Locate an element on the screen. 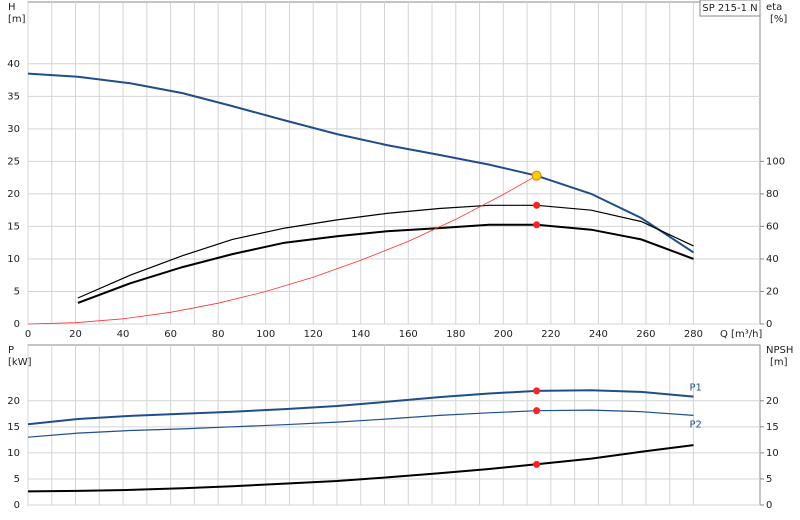 The image size is (800, 520). chart-title: SP 215-1 N is located at coordinates (729, 8).